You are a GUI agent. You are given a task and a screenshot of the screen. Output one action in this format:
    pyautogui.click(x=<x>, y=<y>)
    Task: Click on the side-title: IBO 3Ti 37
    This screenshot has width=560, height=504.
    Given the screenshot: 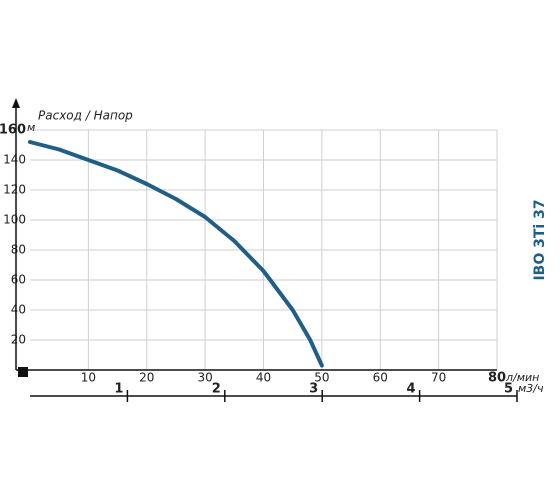 What is the action you would take?
    pyautogui.click(x=540, y=239)
    